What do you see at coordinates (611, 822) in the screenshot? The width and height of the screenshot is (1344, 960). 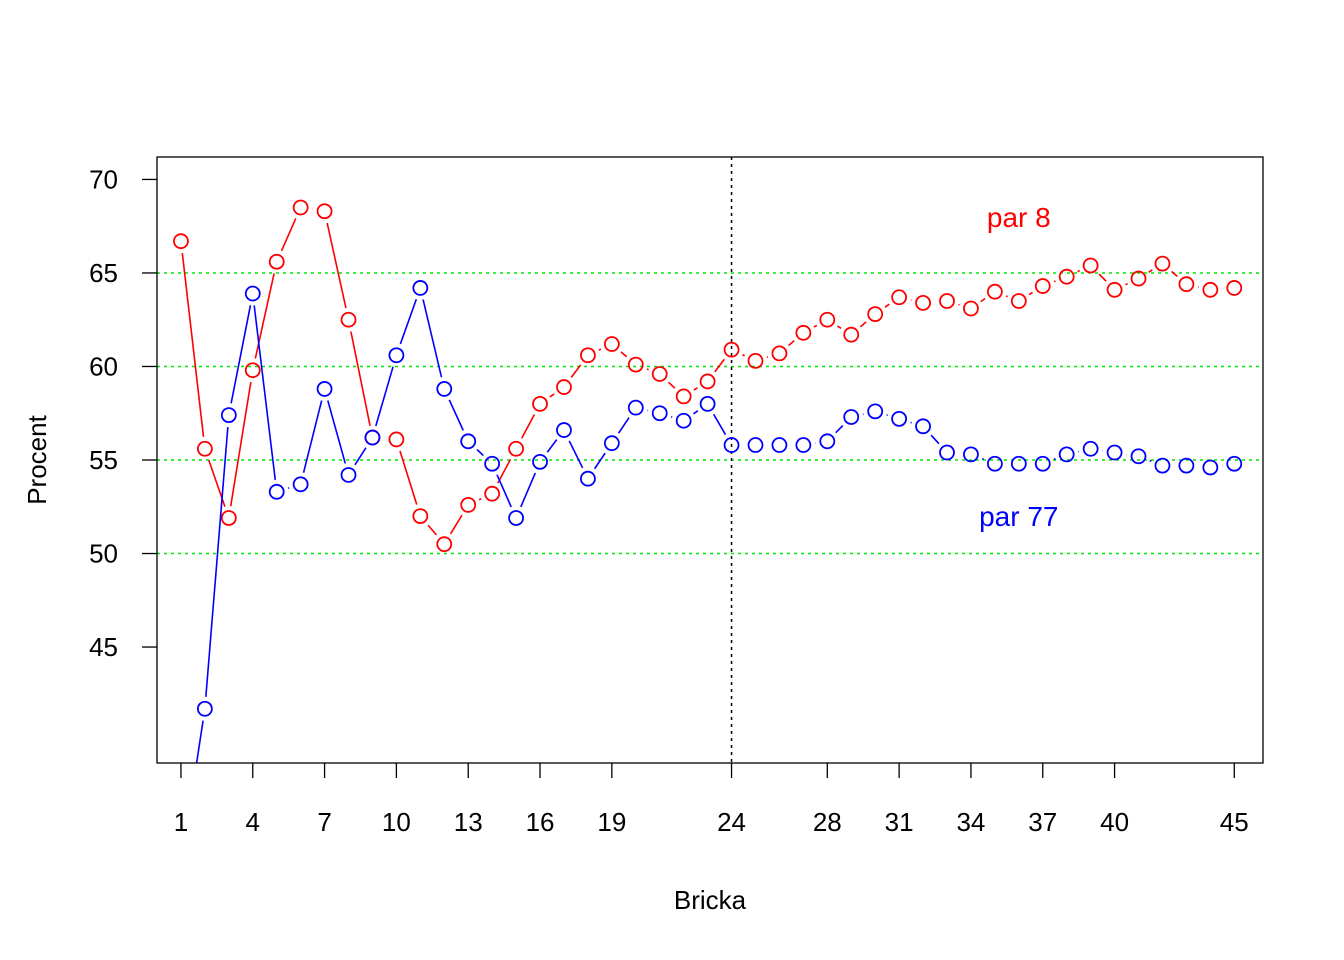 I see `x-tick-label-19: 19` at bounding box center [611, 822].